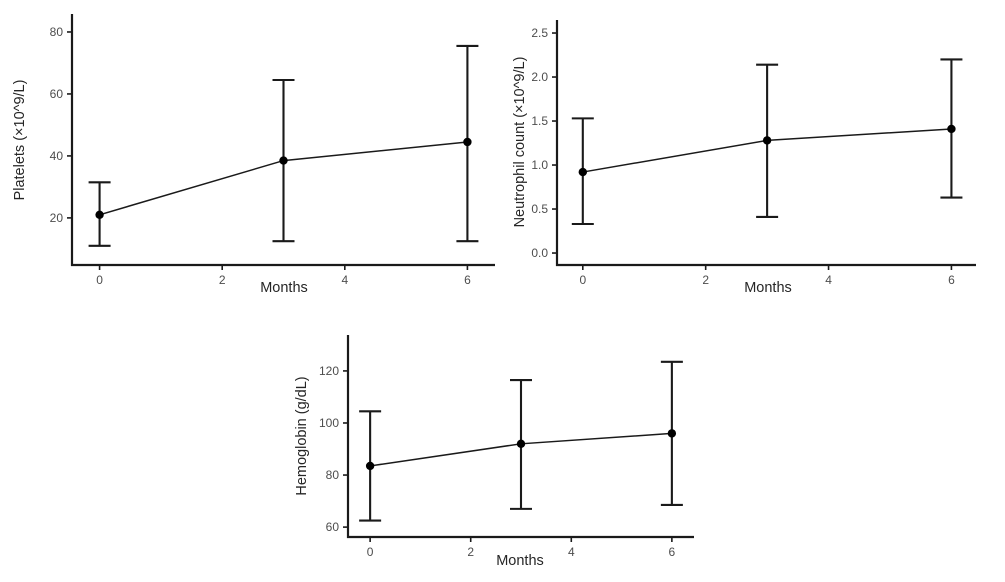 The image size is (1005, 582). What do you see at coordinates (520, 561) in the screenshot?
I see `hemoglobin-x-axis-title: Months` at bounding box center [520, 561].